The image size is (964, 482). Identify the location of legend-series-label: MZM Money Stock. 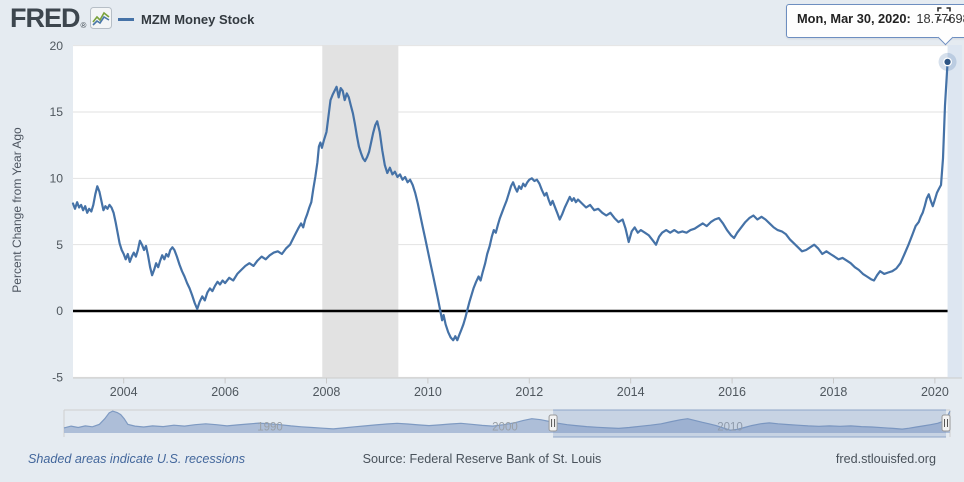
(198, 19).